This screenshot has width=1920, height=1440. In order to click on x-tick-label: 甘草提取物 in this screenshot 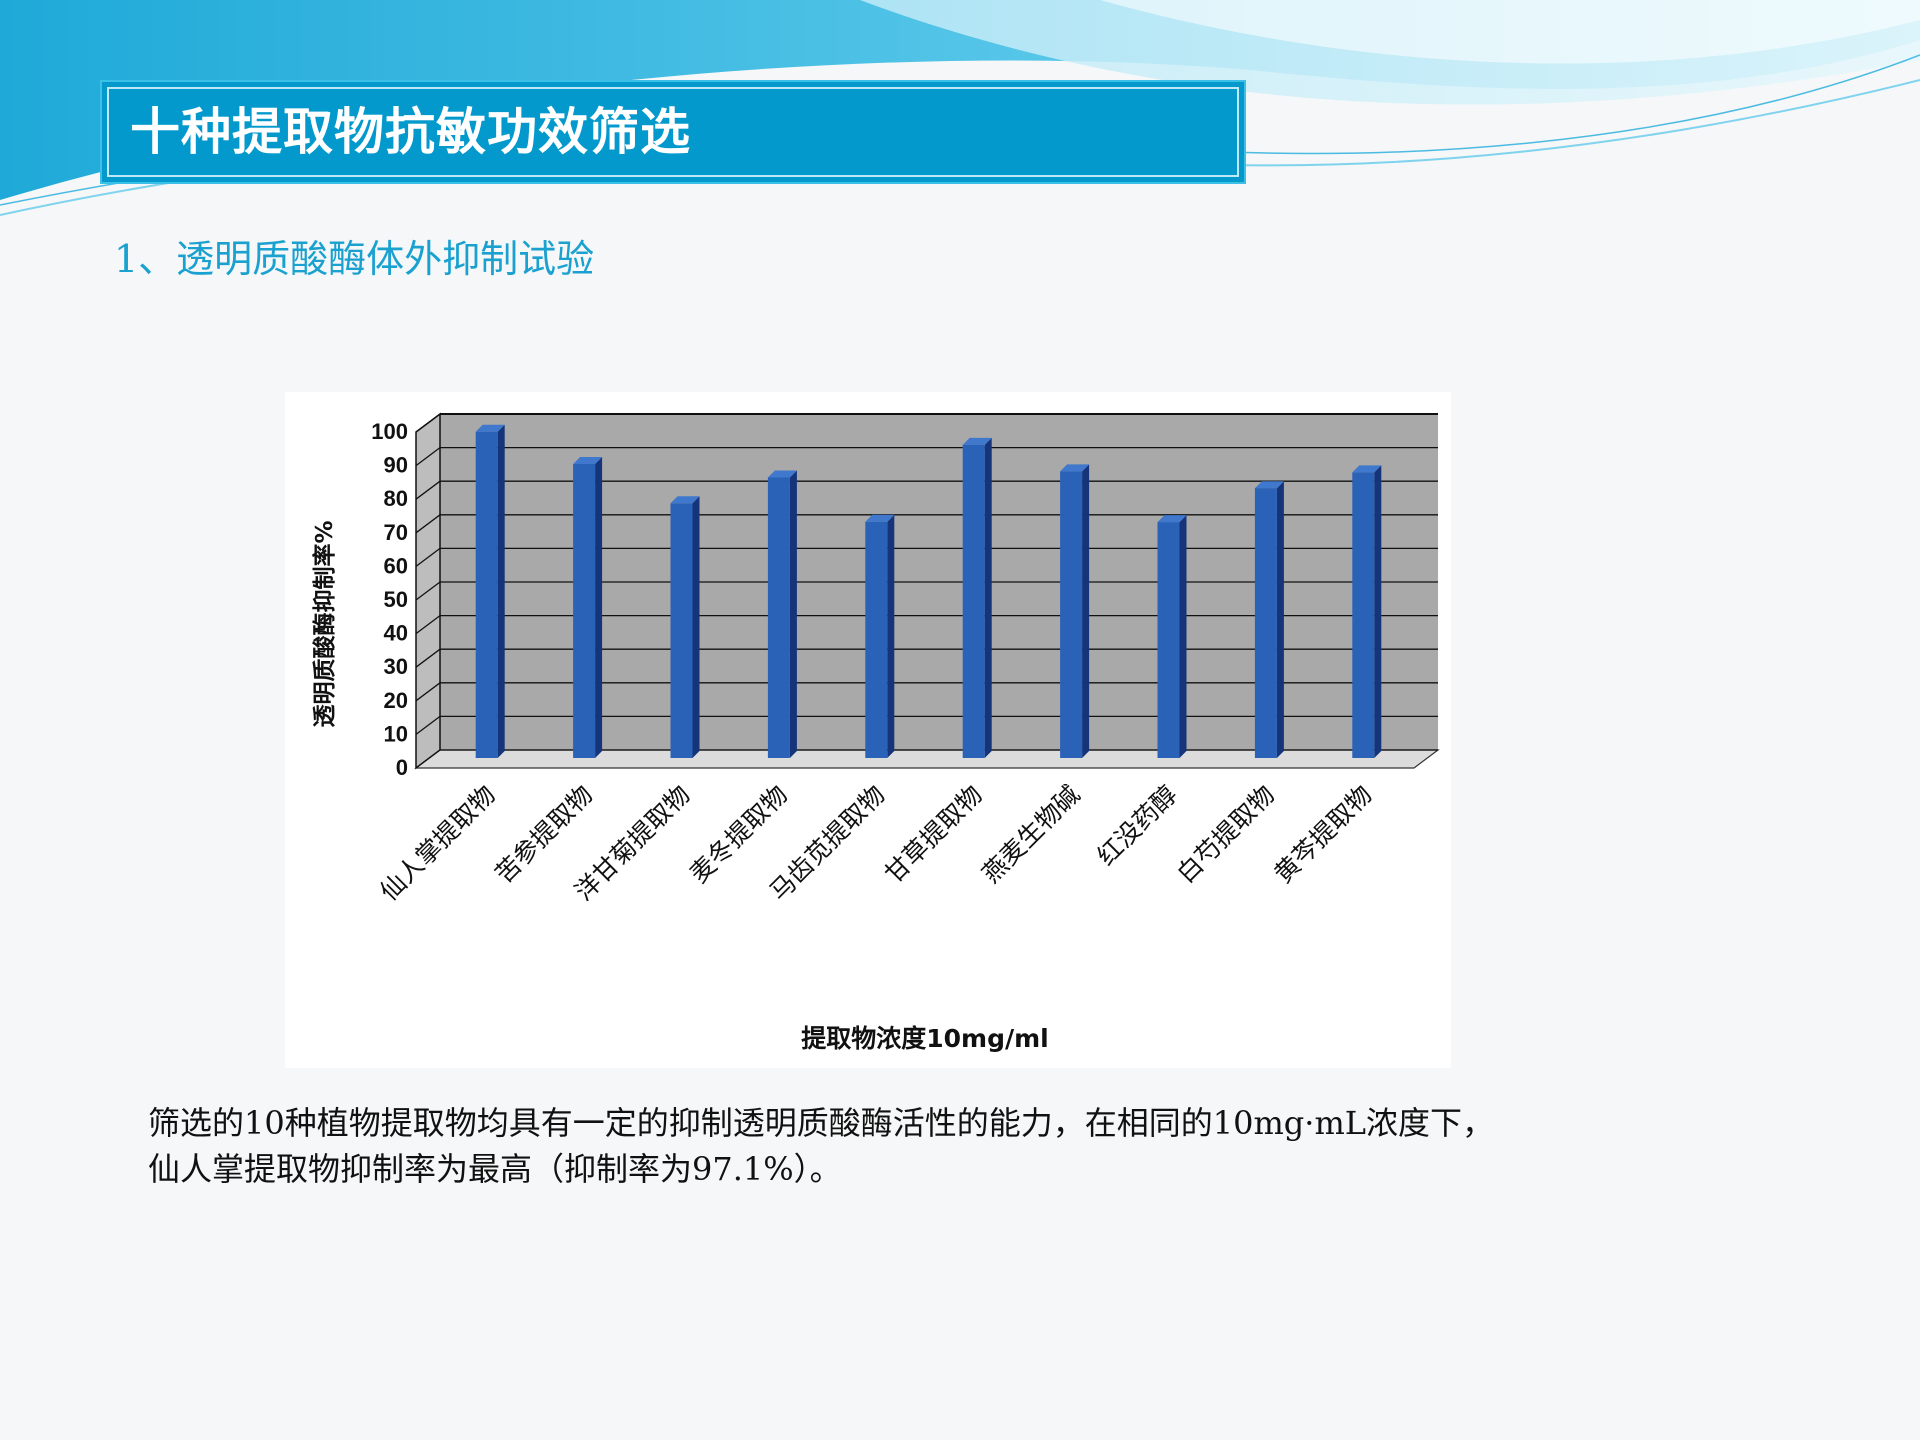, I will do `click(933, 834)`.